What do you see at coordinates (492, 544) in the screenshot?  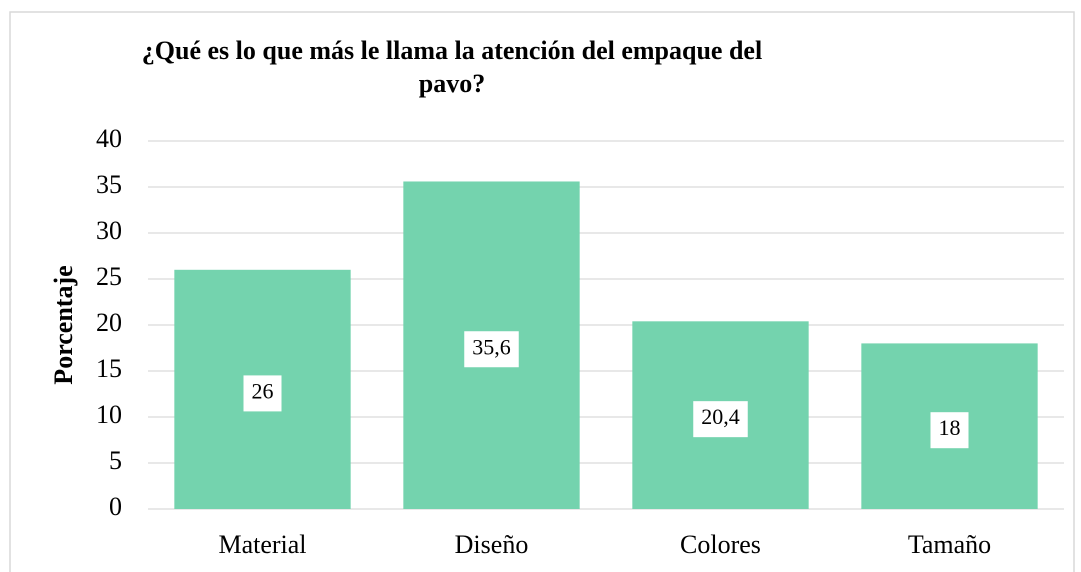 I see `x-tick-label: Diseño` at bounding box center [492, 544].